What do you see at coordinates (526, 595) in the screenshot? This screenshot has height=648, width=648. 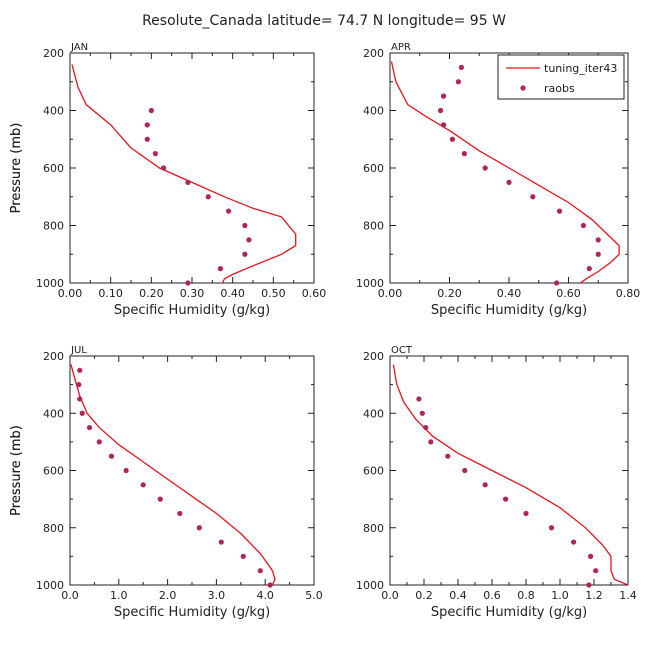 I see `x-tick-label: 0.8` at bounding box center [526, 595].